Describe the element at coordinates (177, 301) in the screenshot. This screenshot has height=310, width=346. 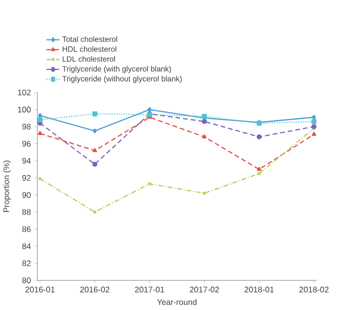
I see `x-axis-title: Year-round` at that location.